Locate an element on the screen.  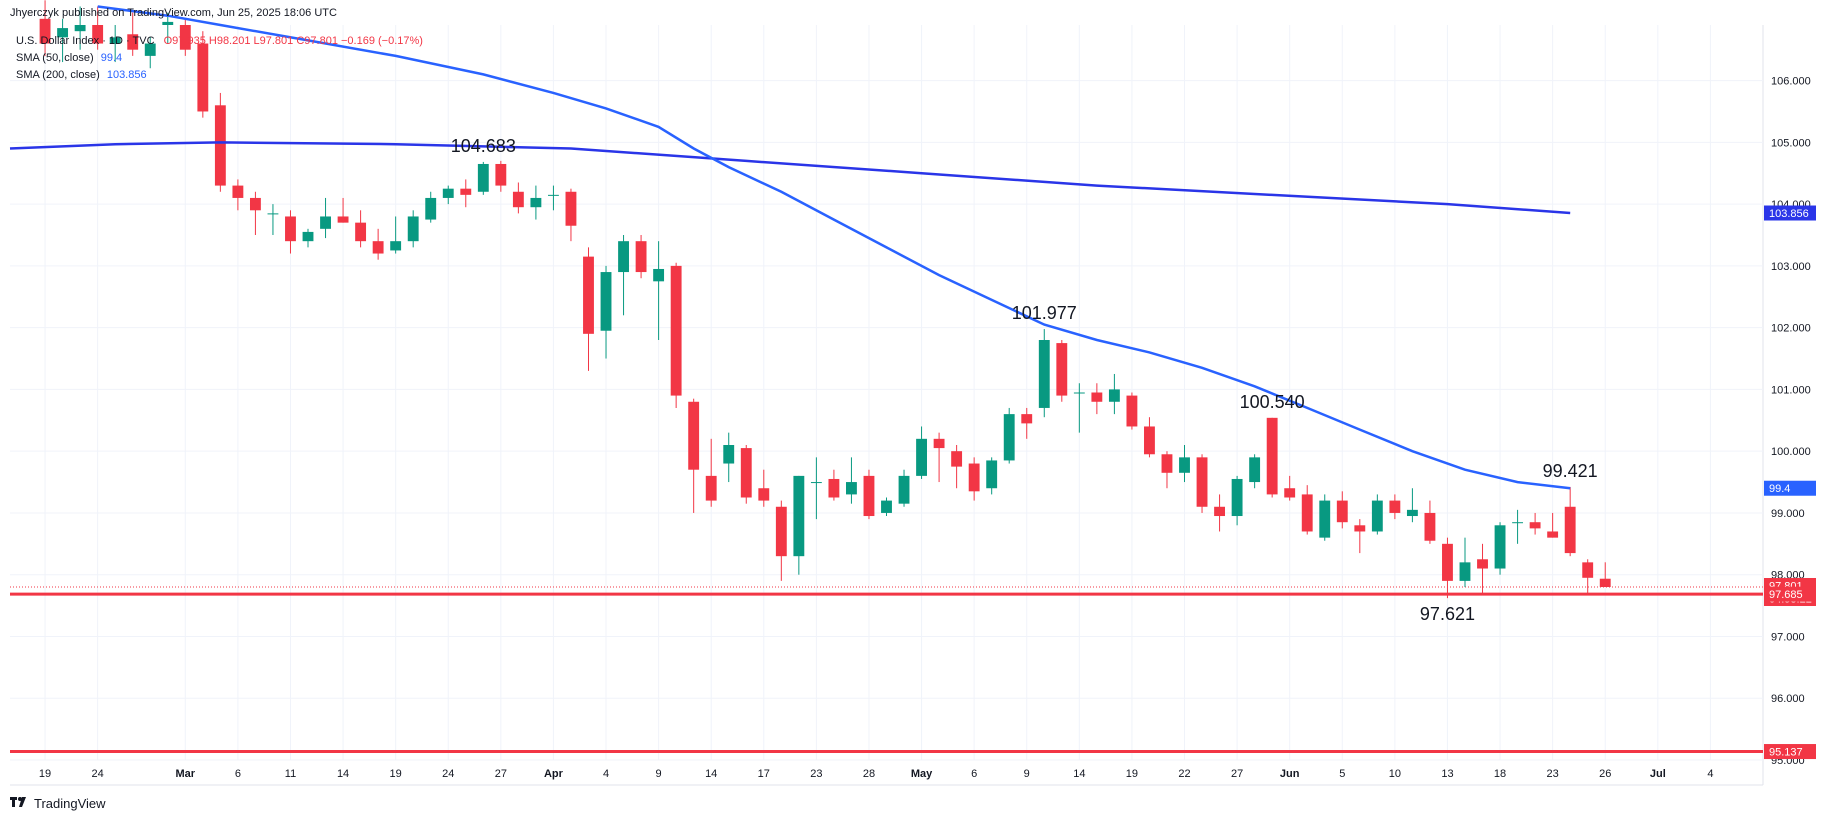
price-tag is located at coordinates (1790, 594).